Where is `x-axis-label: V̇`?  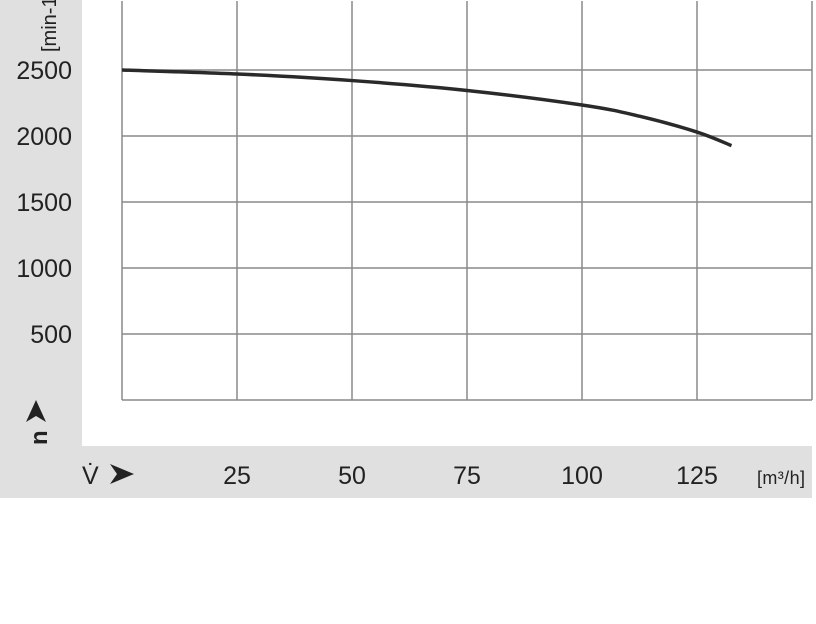 x-axis-label: V̇ is located at coordinates (90, 475).